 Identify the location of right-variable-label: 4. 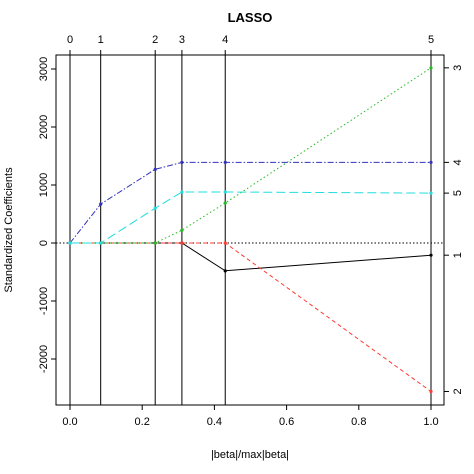
(458, 162).